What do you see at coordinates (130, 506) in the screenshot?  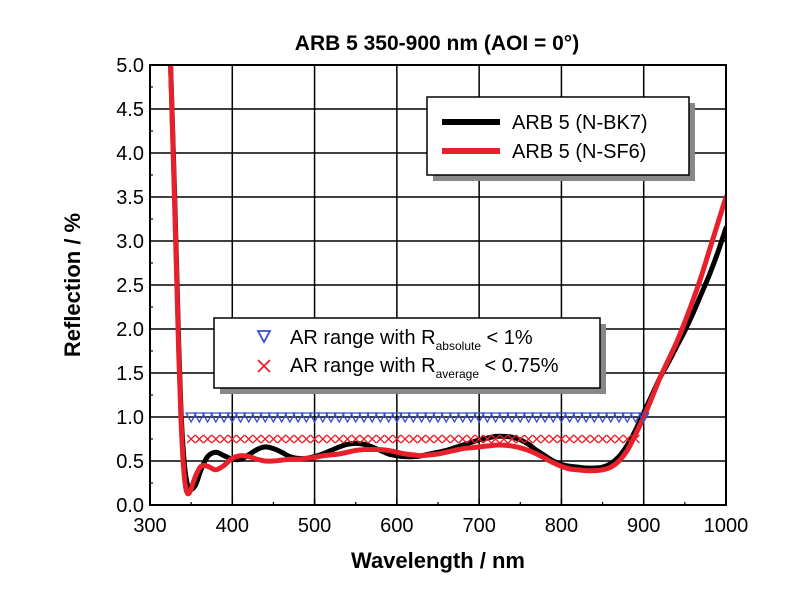 I see `y-tick-label: 0.0` at bounding box center [130, 506].